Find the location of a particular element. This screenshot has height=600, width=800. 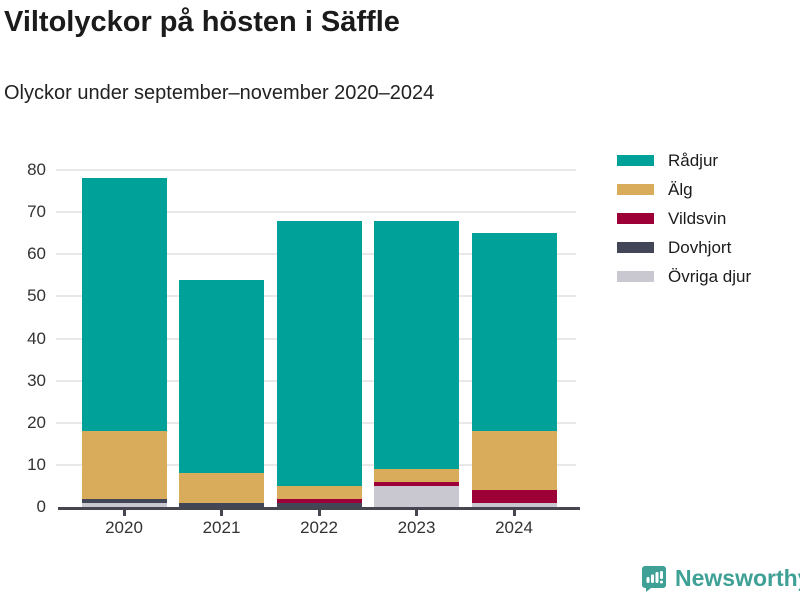

legend-label: Dovhjort is located at coordinates (700, 247).